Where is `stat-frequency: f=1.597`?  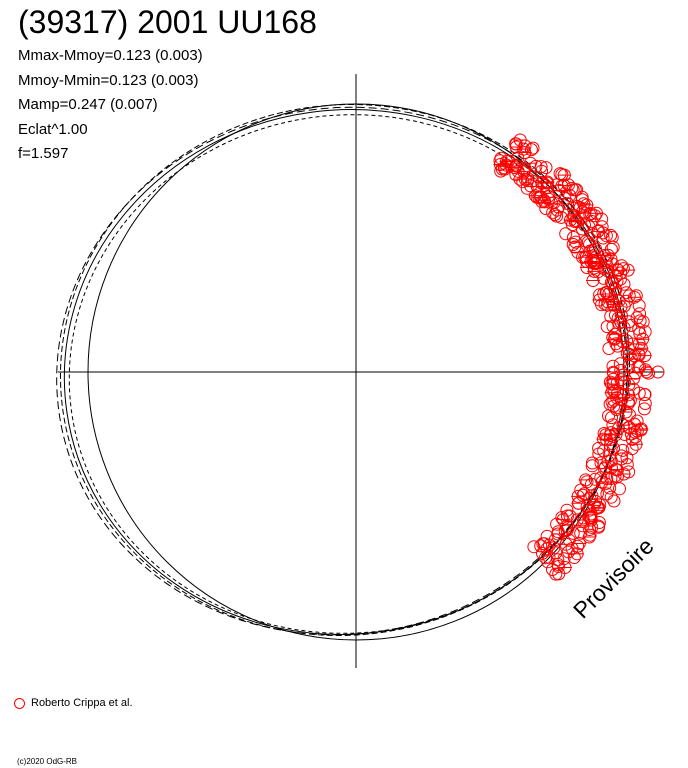 stat-frequency: f=1.597 is located at coordinates (43, 154).